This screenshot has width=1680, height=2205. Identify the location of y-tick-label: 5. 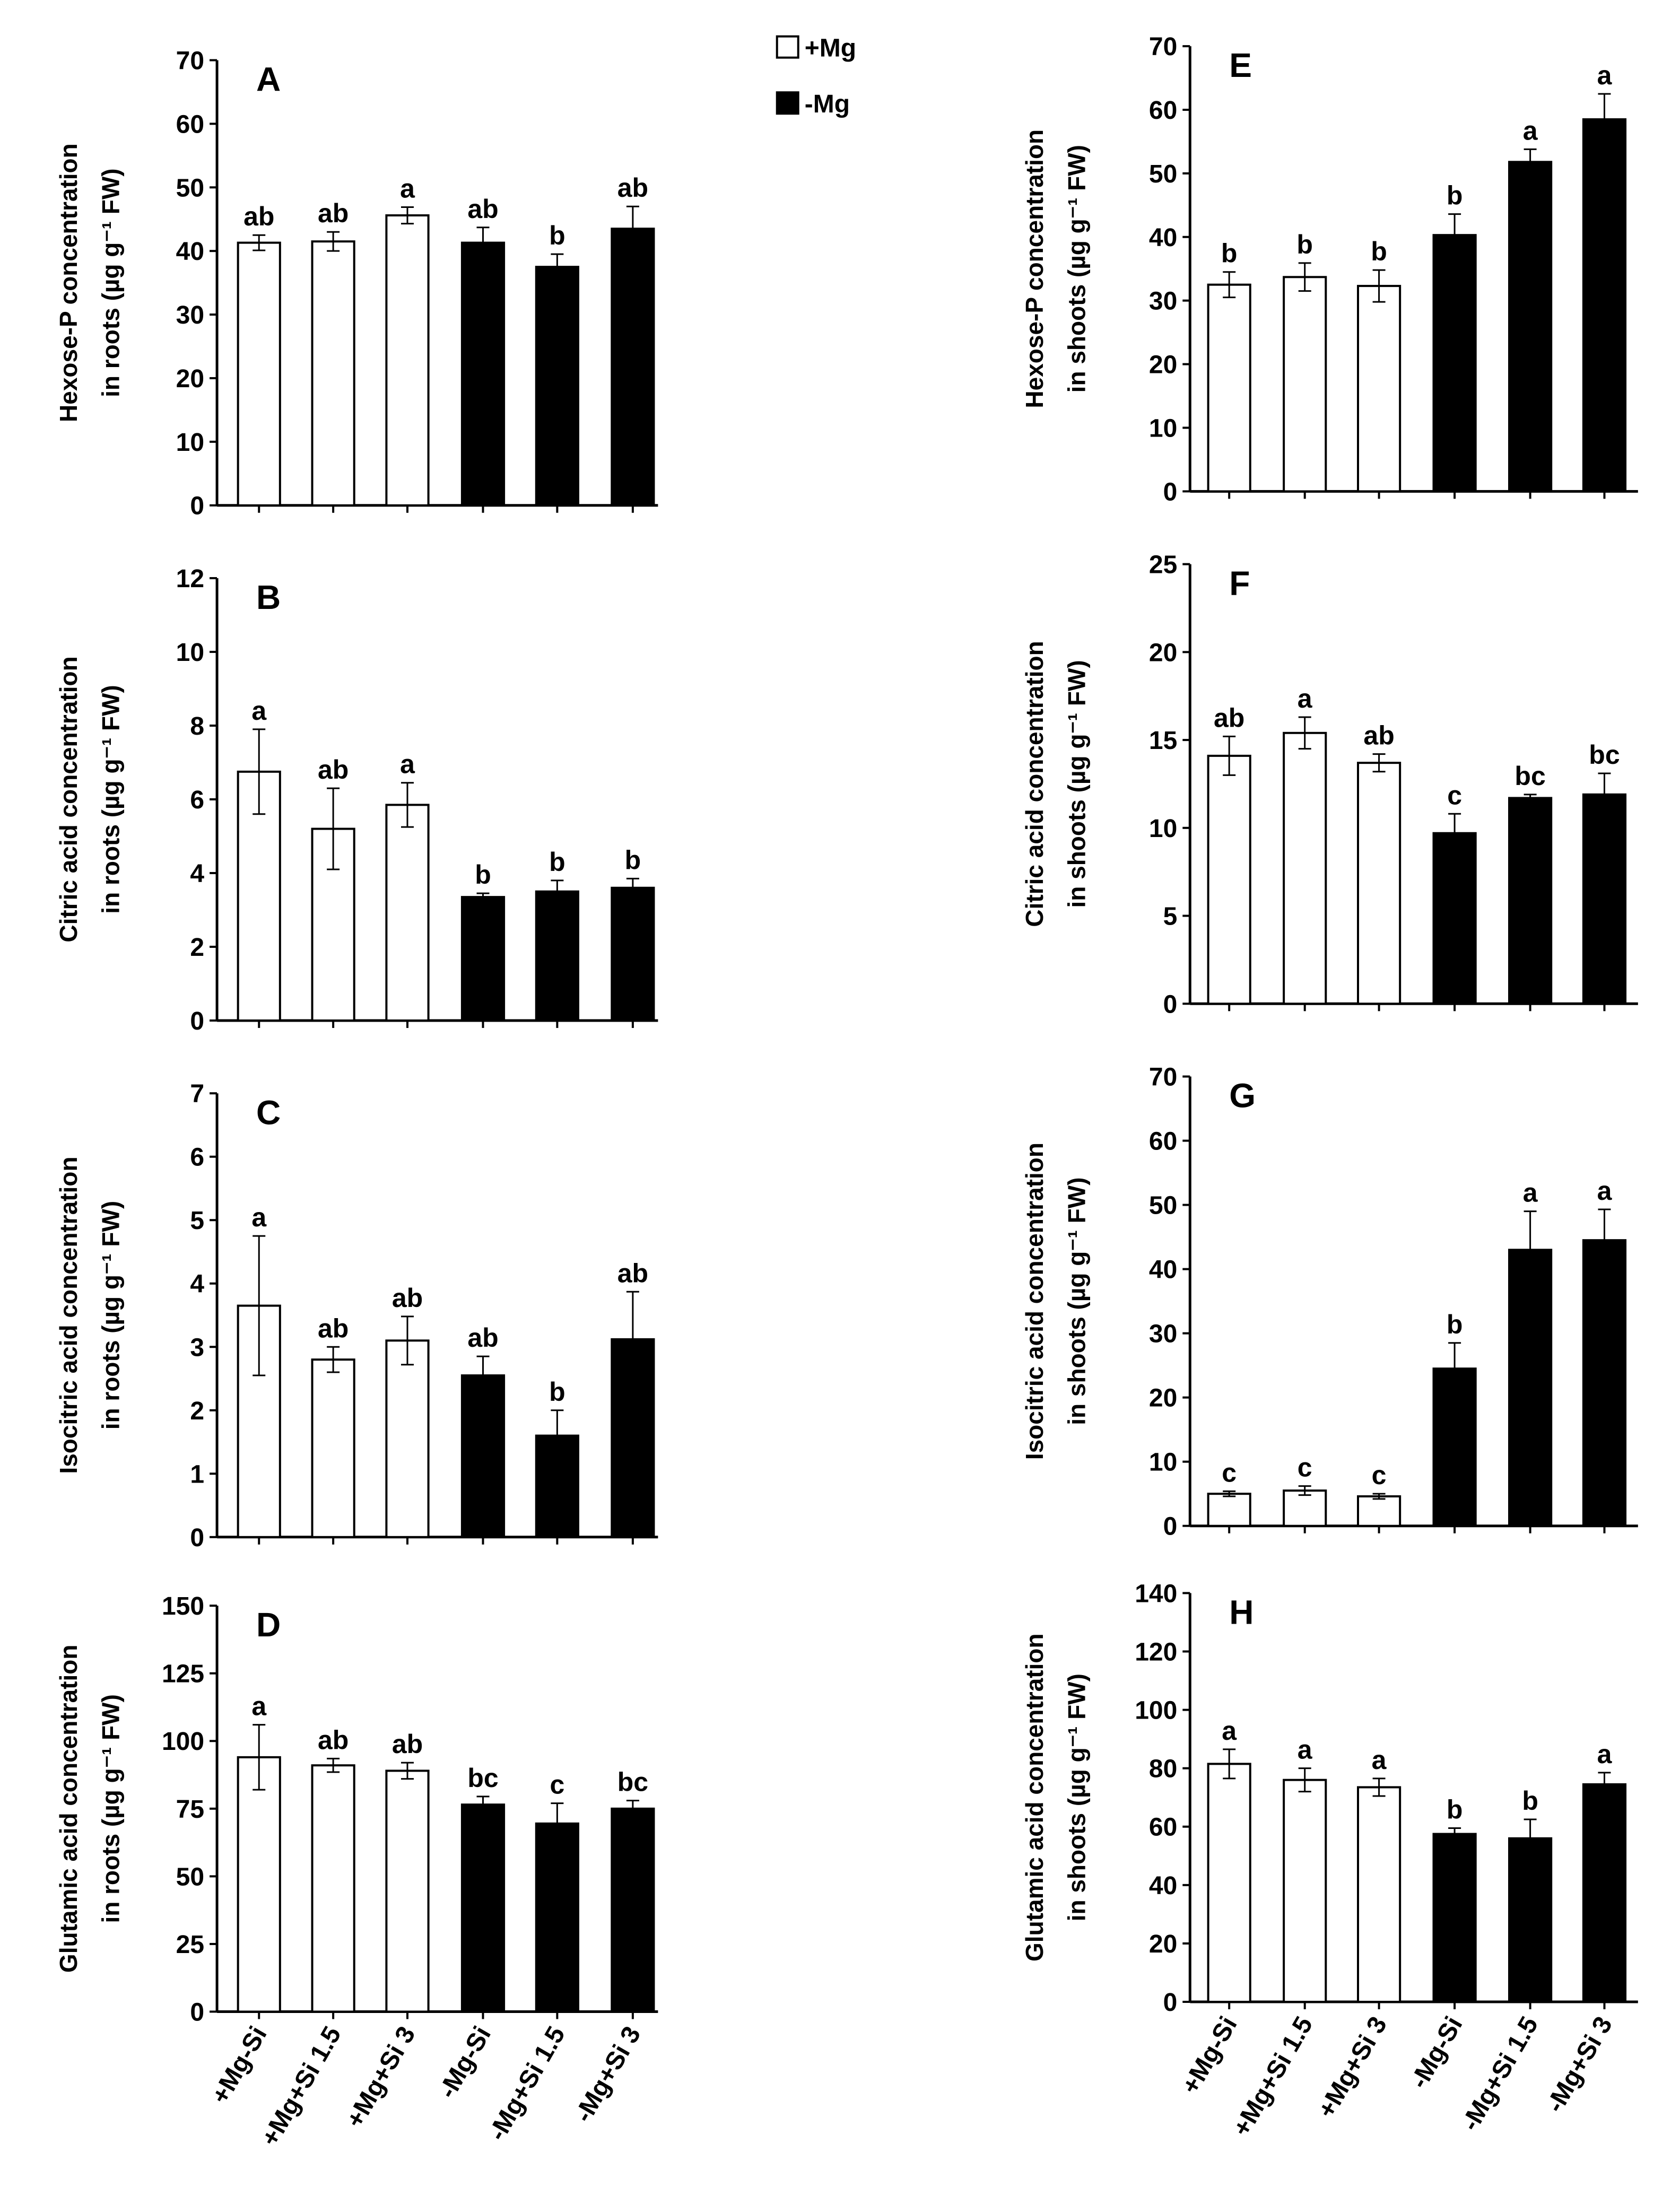
(197, 1221).